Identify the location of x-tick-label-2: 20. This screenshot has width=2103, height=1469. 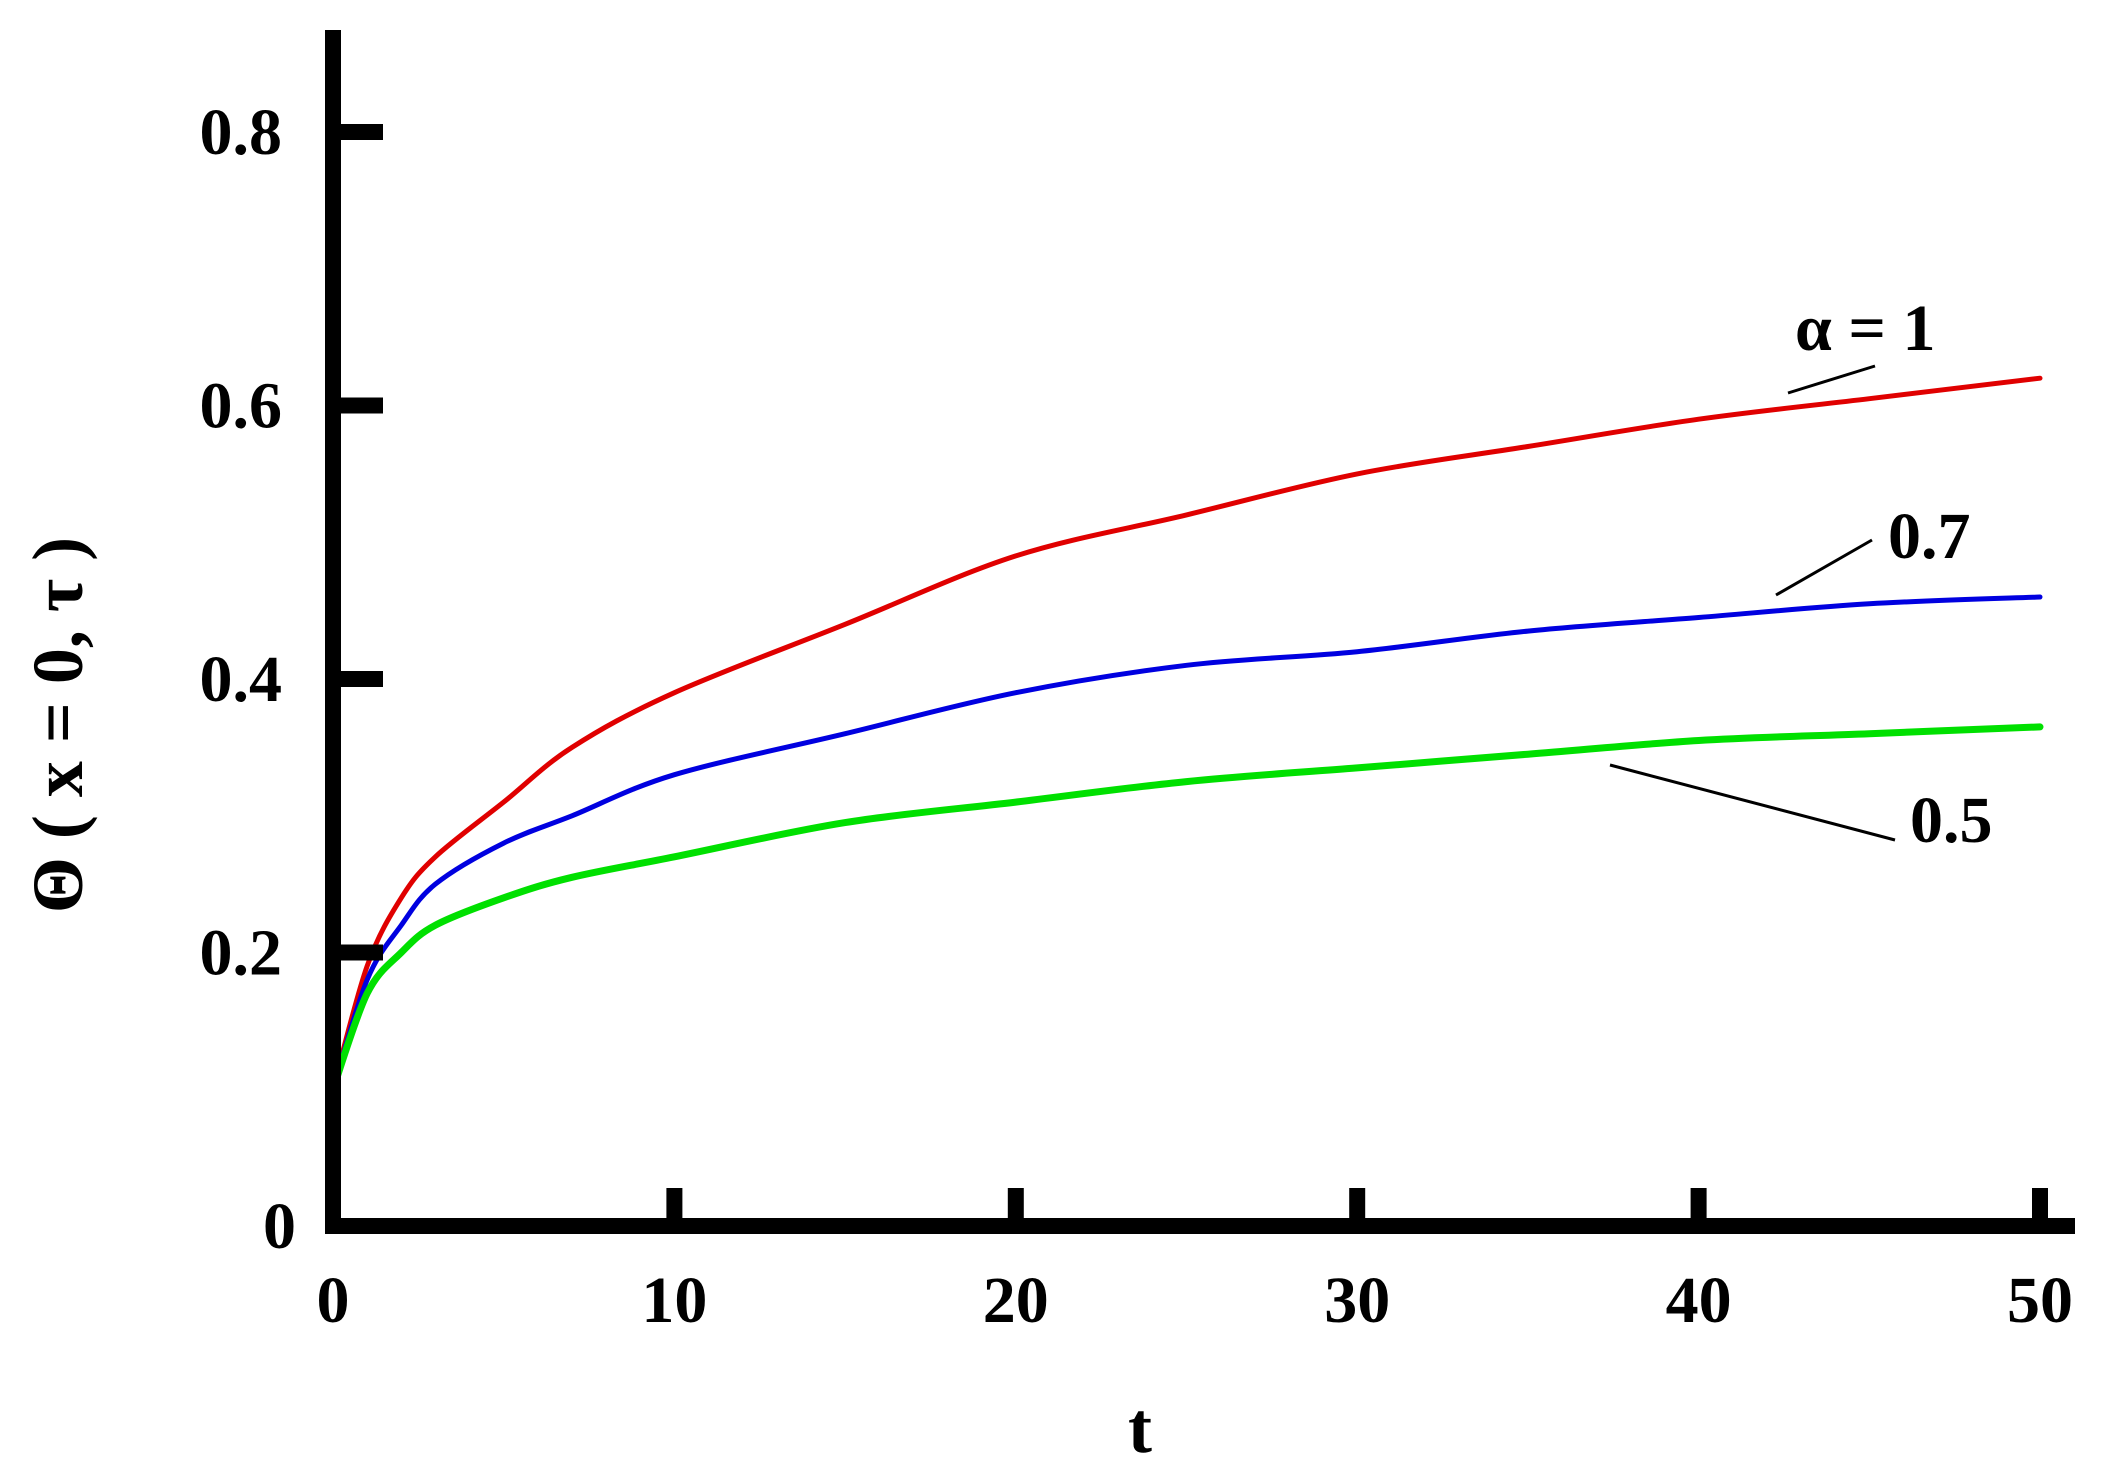
(1016, 1300).